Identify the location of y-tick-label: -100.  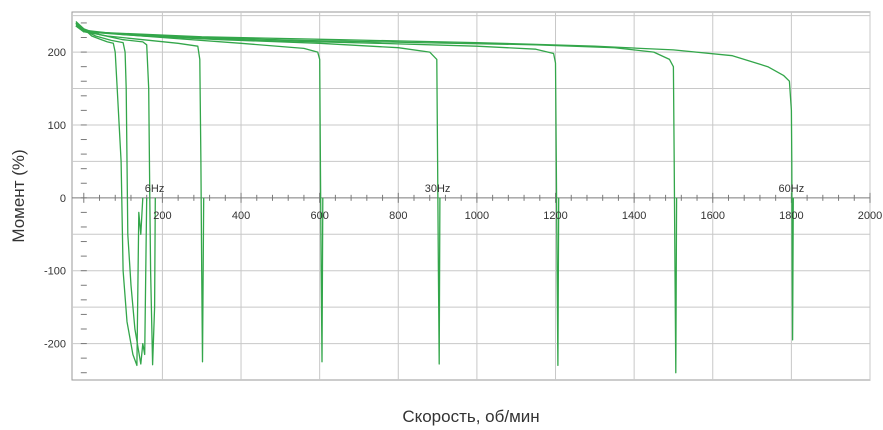
(55, 272).